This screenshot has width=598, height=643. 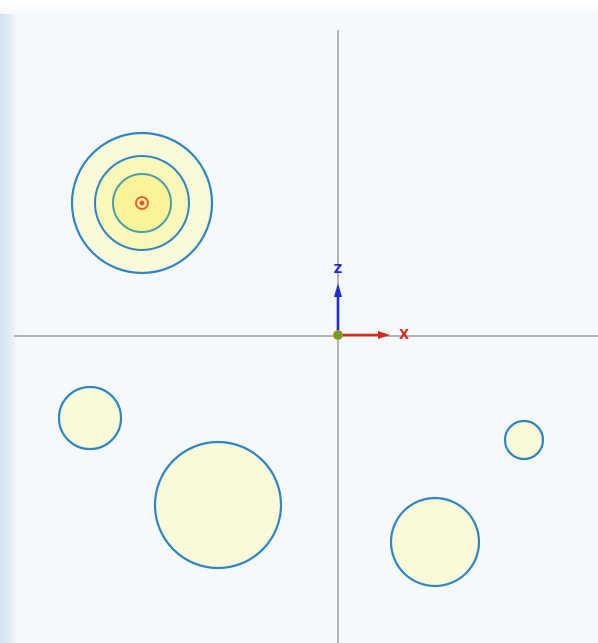 I want to click on axis-gizmo: X Z, so click(x=371, y=302).